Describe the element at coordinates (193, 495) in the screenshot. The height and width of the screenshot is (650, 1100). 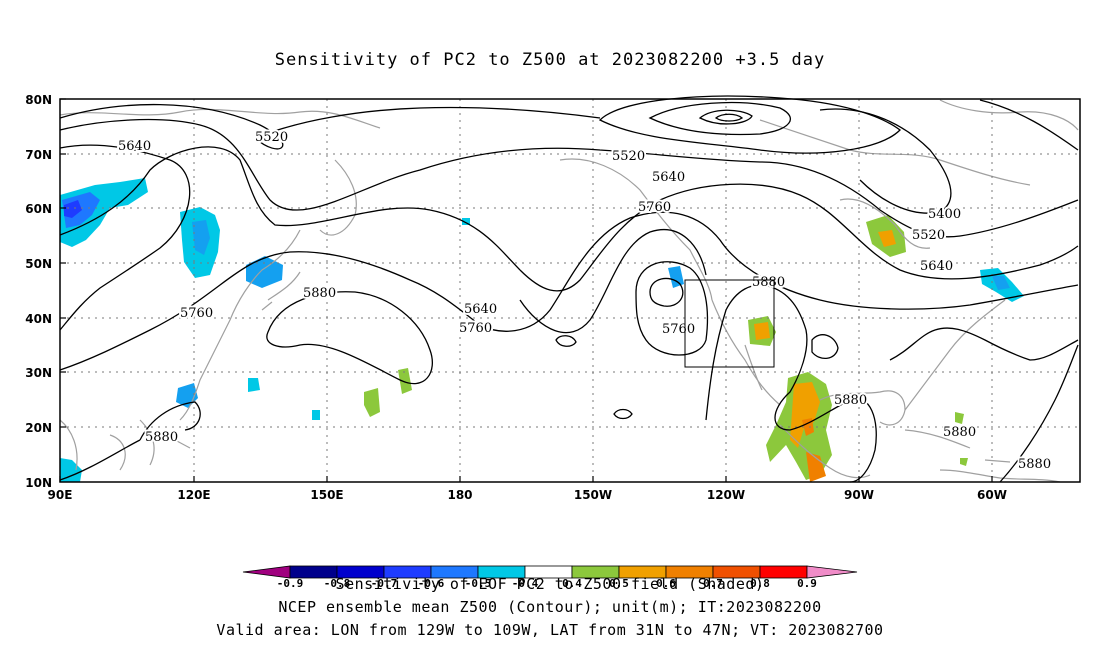
I see `lon-label: 120E` at that location.